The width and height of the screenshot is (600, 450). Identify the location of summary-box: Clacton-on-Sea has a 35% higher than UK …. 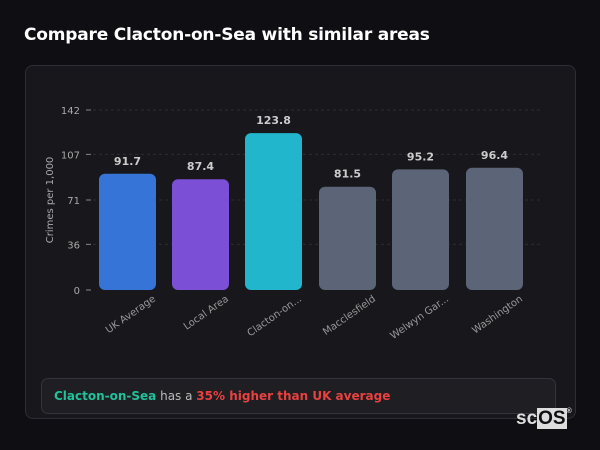
(298, 396).